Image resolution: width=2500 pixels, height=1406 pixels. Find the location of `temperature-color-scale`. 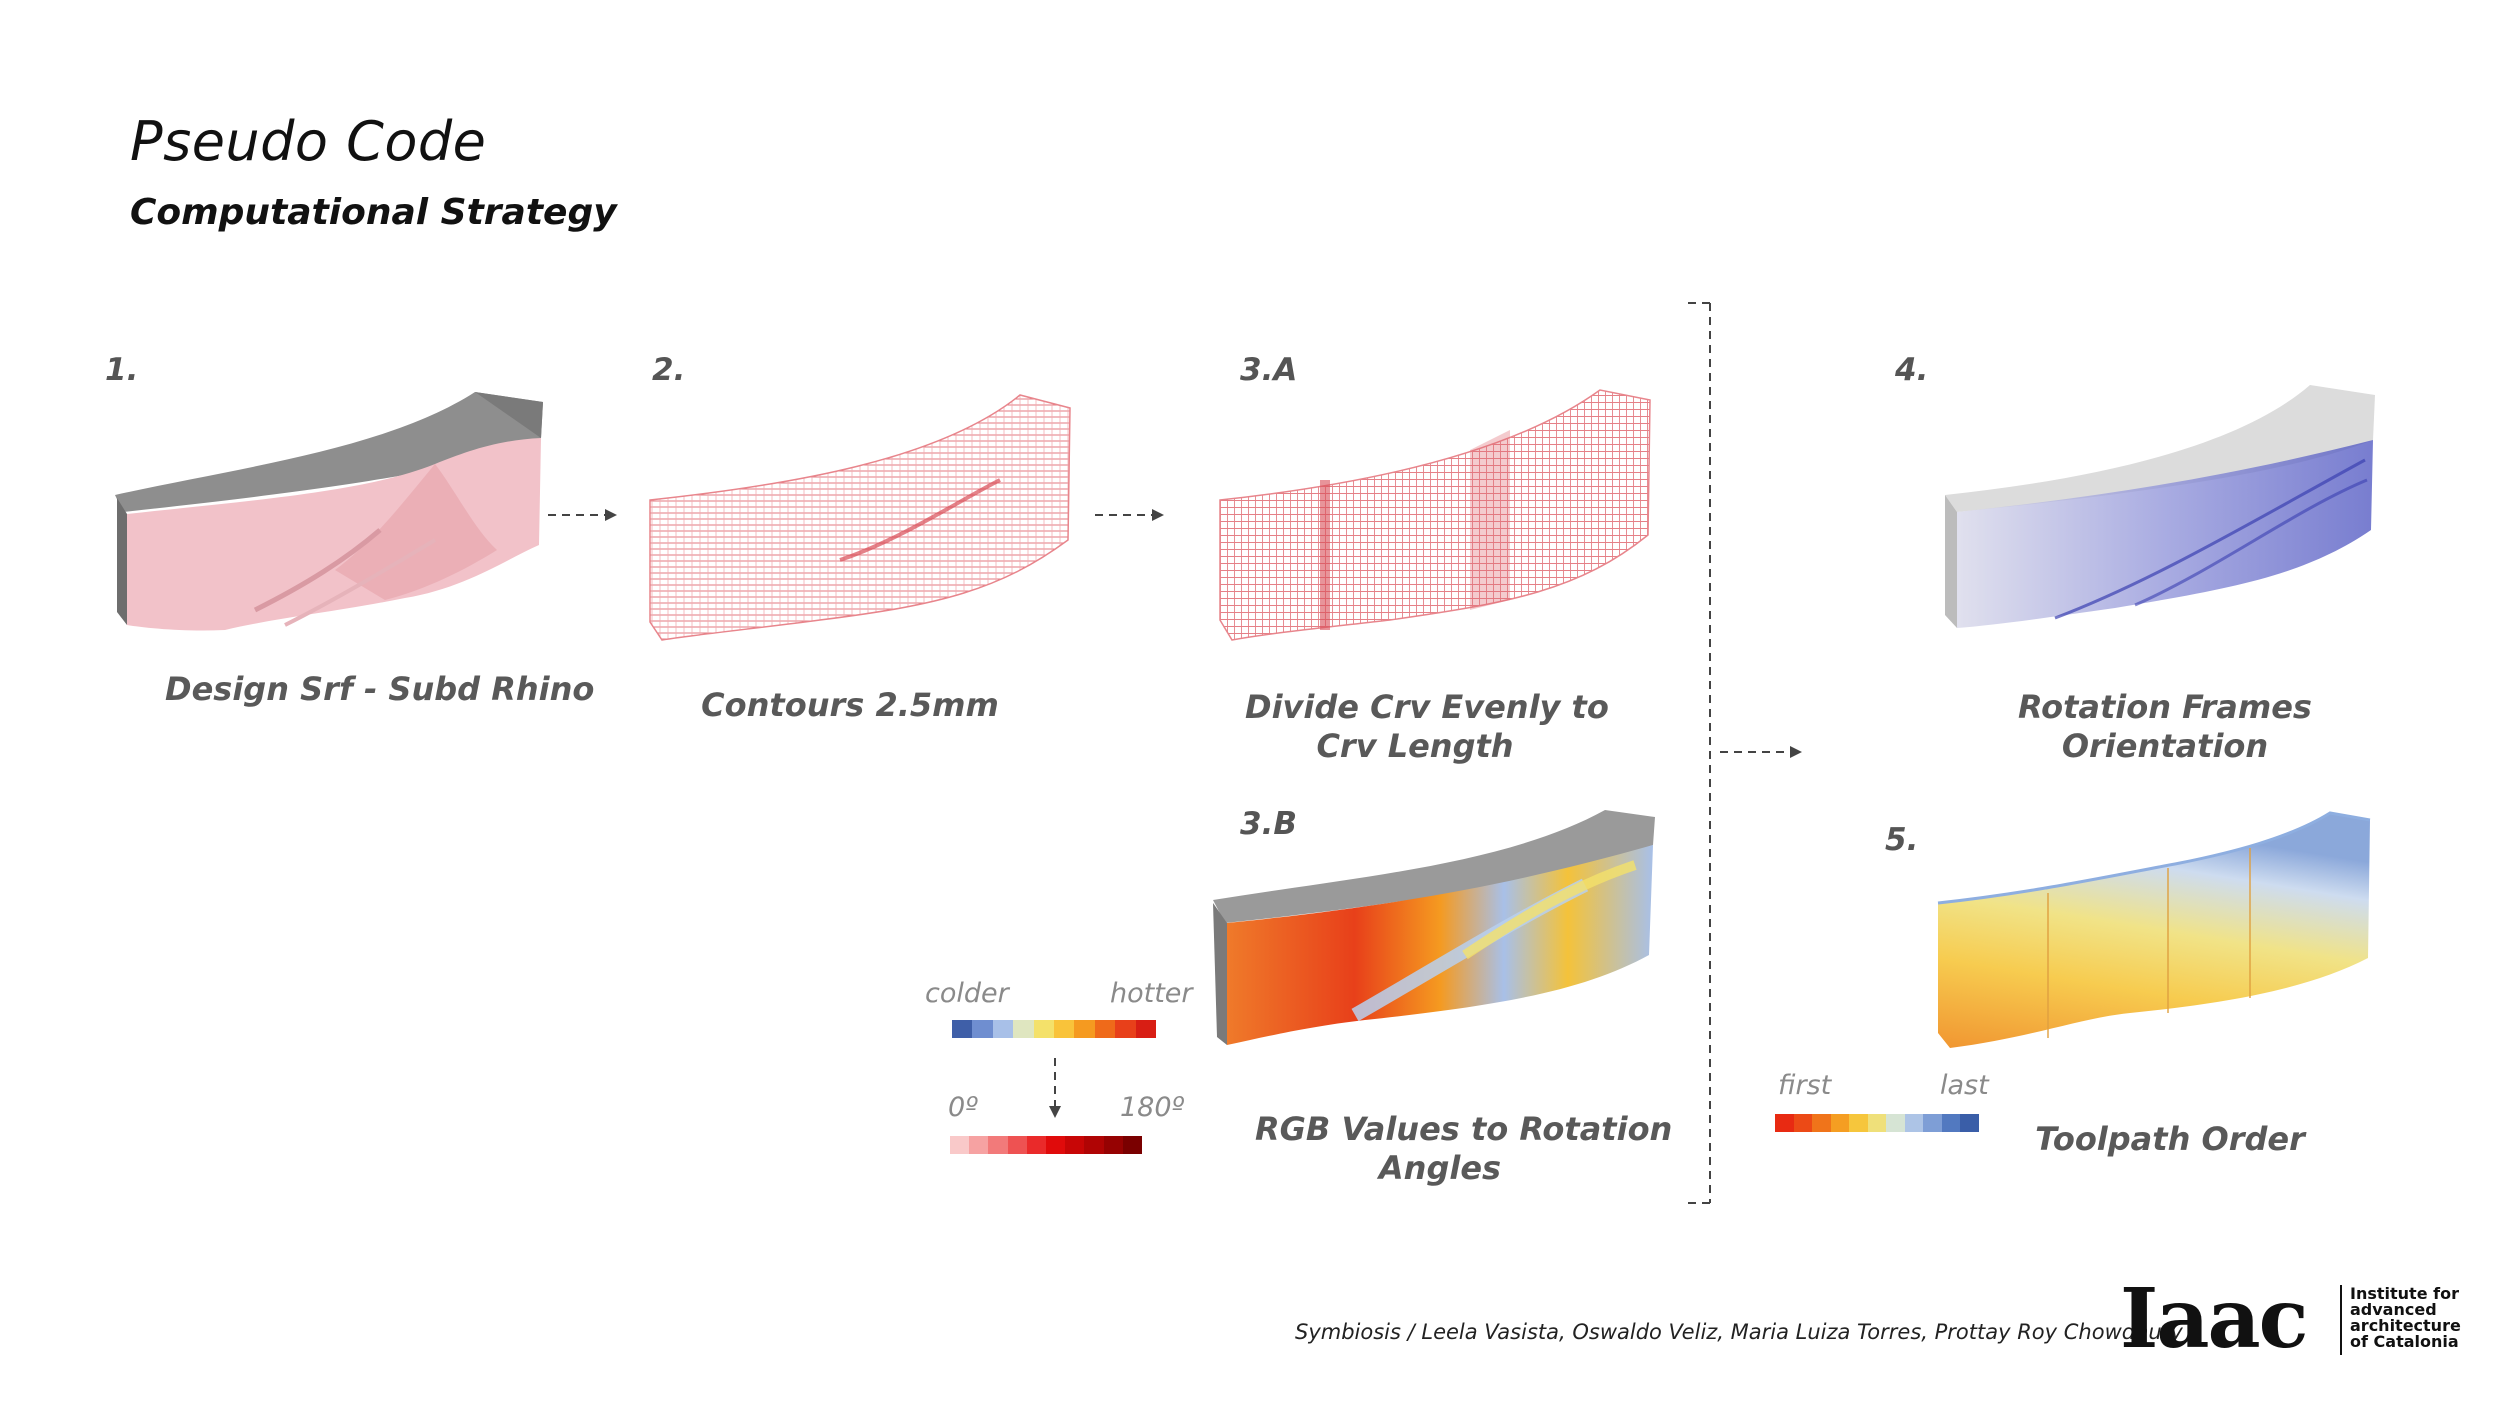

temperature-color-scale is located at coordinates (1054, 1029).